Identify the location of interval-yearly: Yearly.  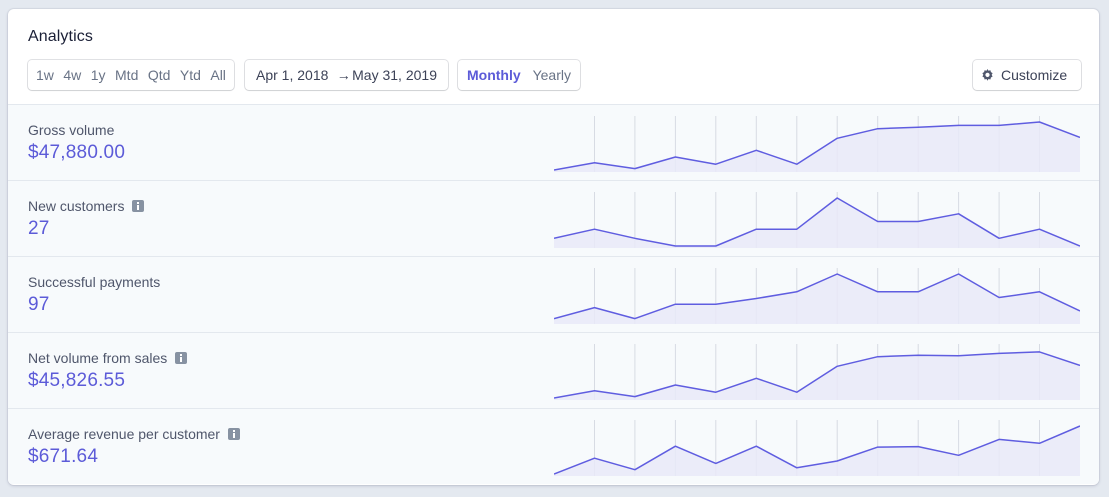
(551, 75).